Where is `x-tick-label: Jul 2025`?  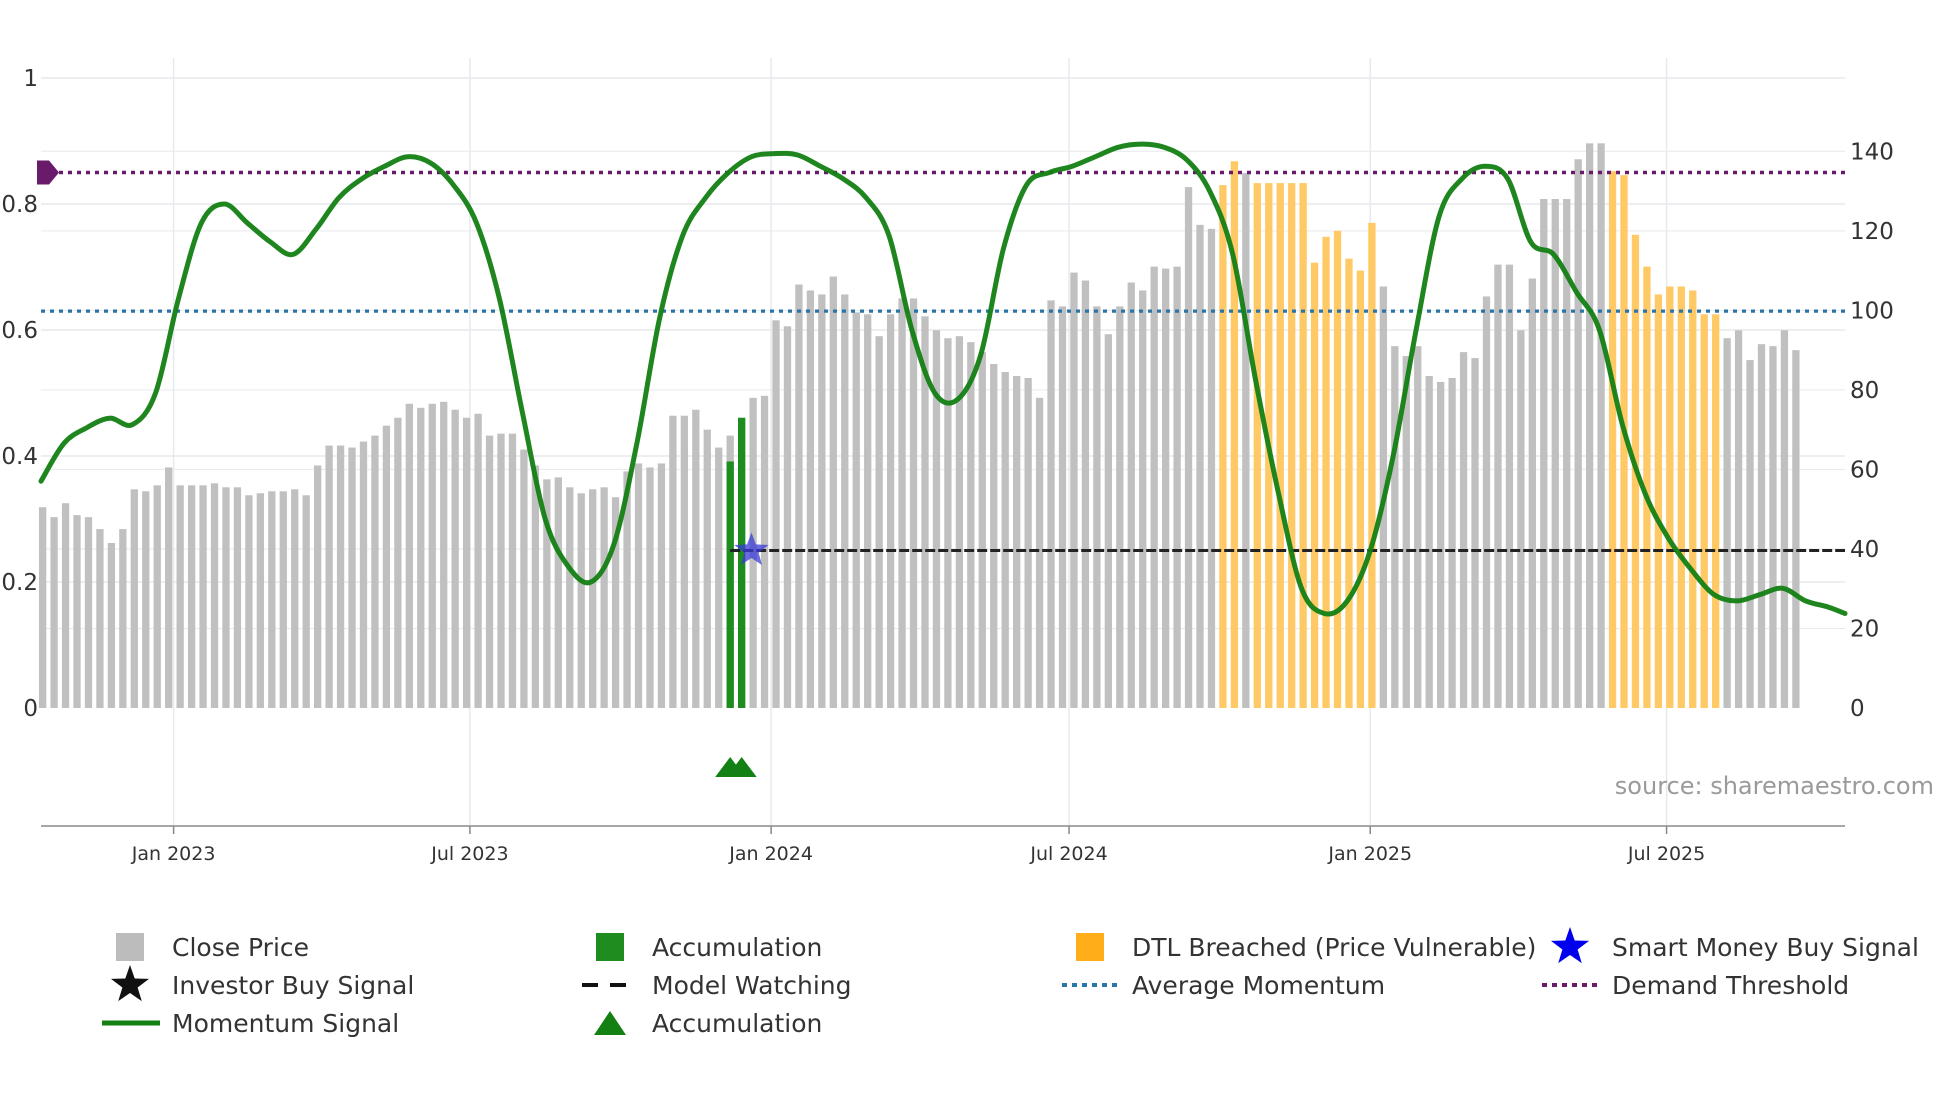 x-tick-label: Jul 2025 is located at coordinates (1666, 854).